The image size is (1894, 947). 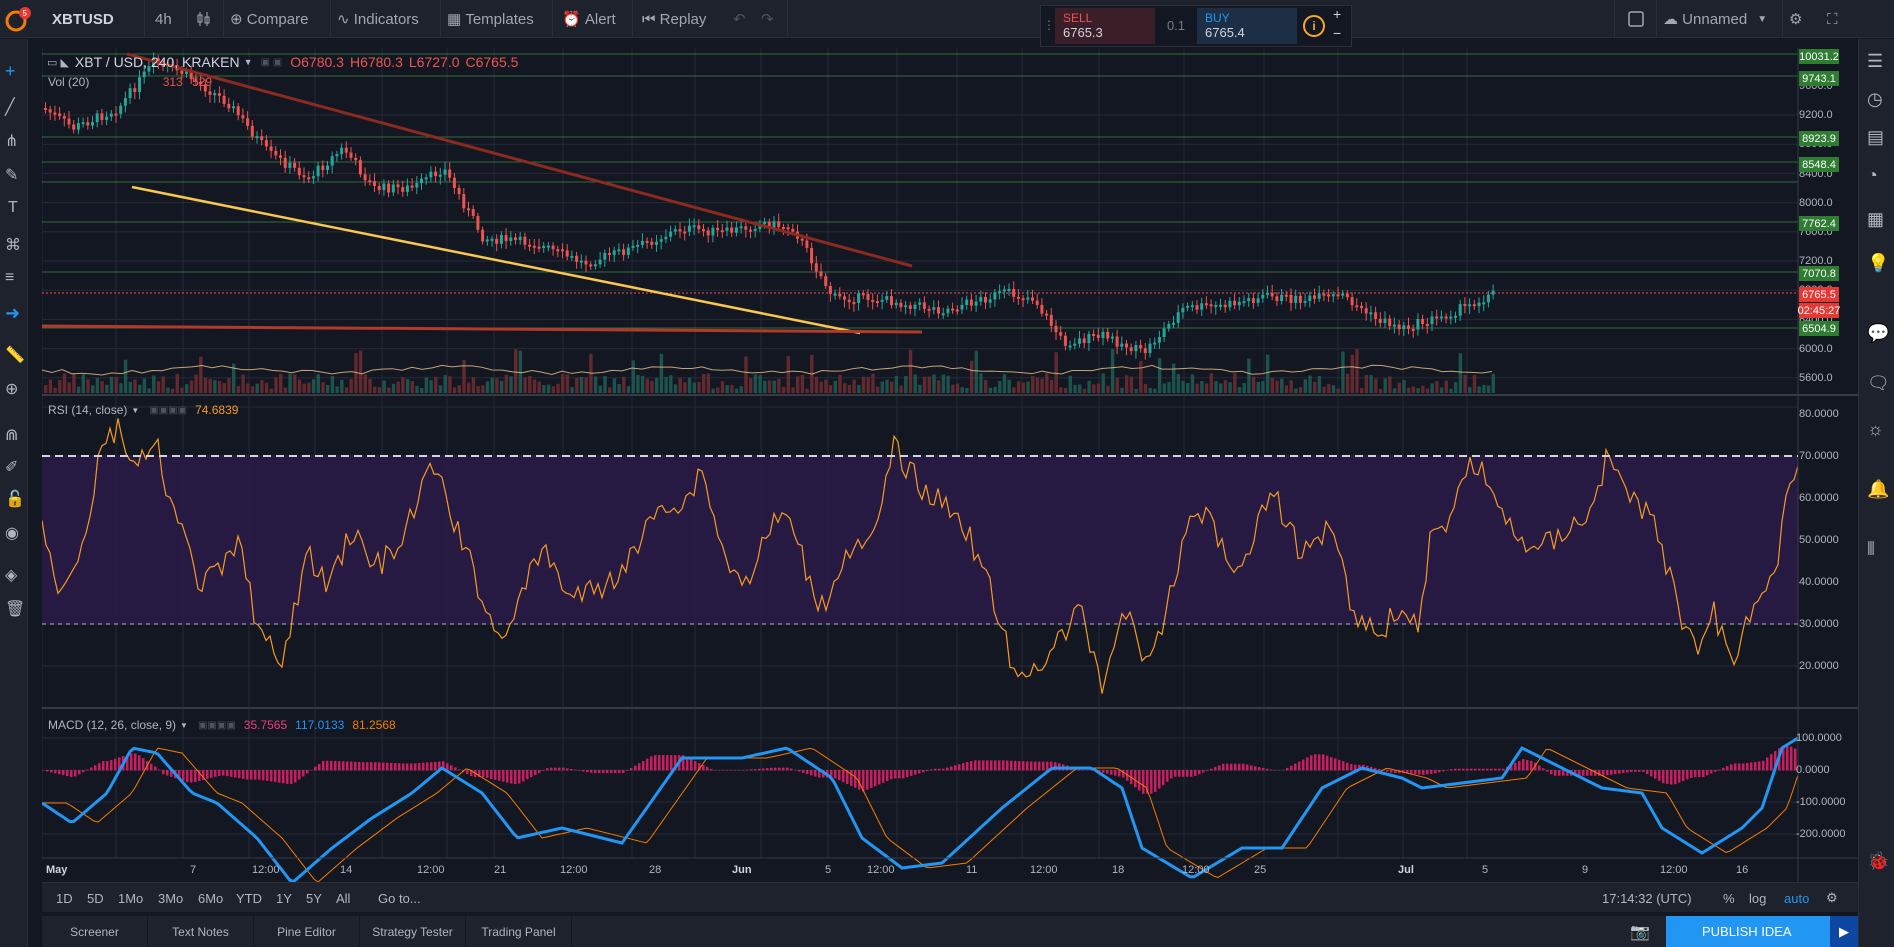 What do you see at coordinates (674, 19) in the screenshot?
I see `replay-button: ⏮ Replay` at bounding box center [674, 19].